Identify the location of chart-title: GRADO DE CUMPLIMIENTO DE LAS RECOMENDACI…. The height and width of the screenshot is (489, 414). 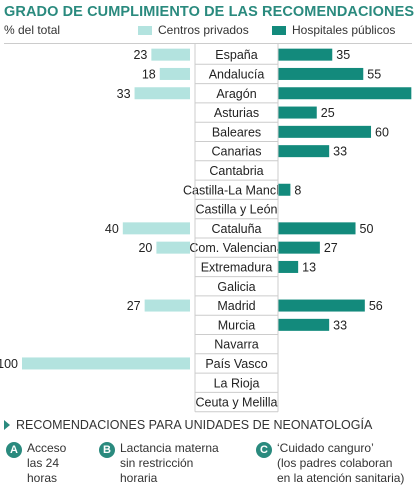
(209, 12).